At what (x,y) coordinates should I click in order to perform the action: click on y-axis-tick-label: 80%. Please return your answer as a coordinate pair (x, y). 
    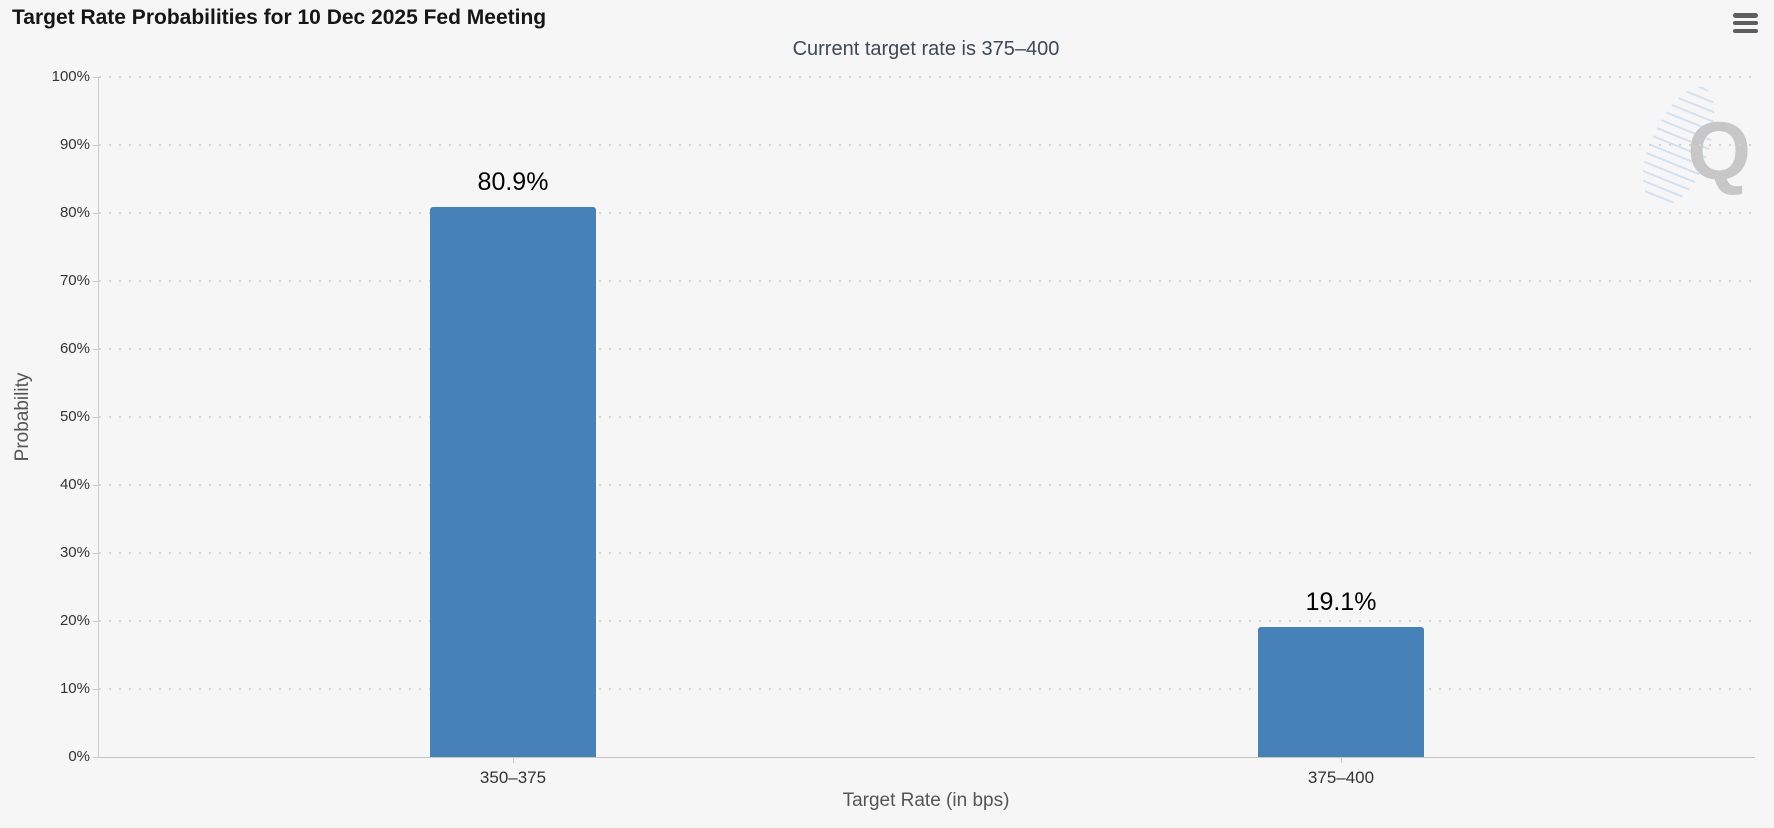
    Looking at the image, I should click on (74, 212).